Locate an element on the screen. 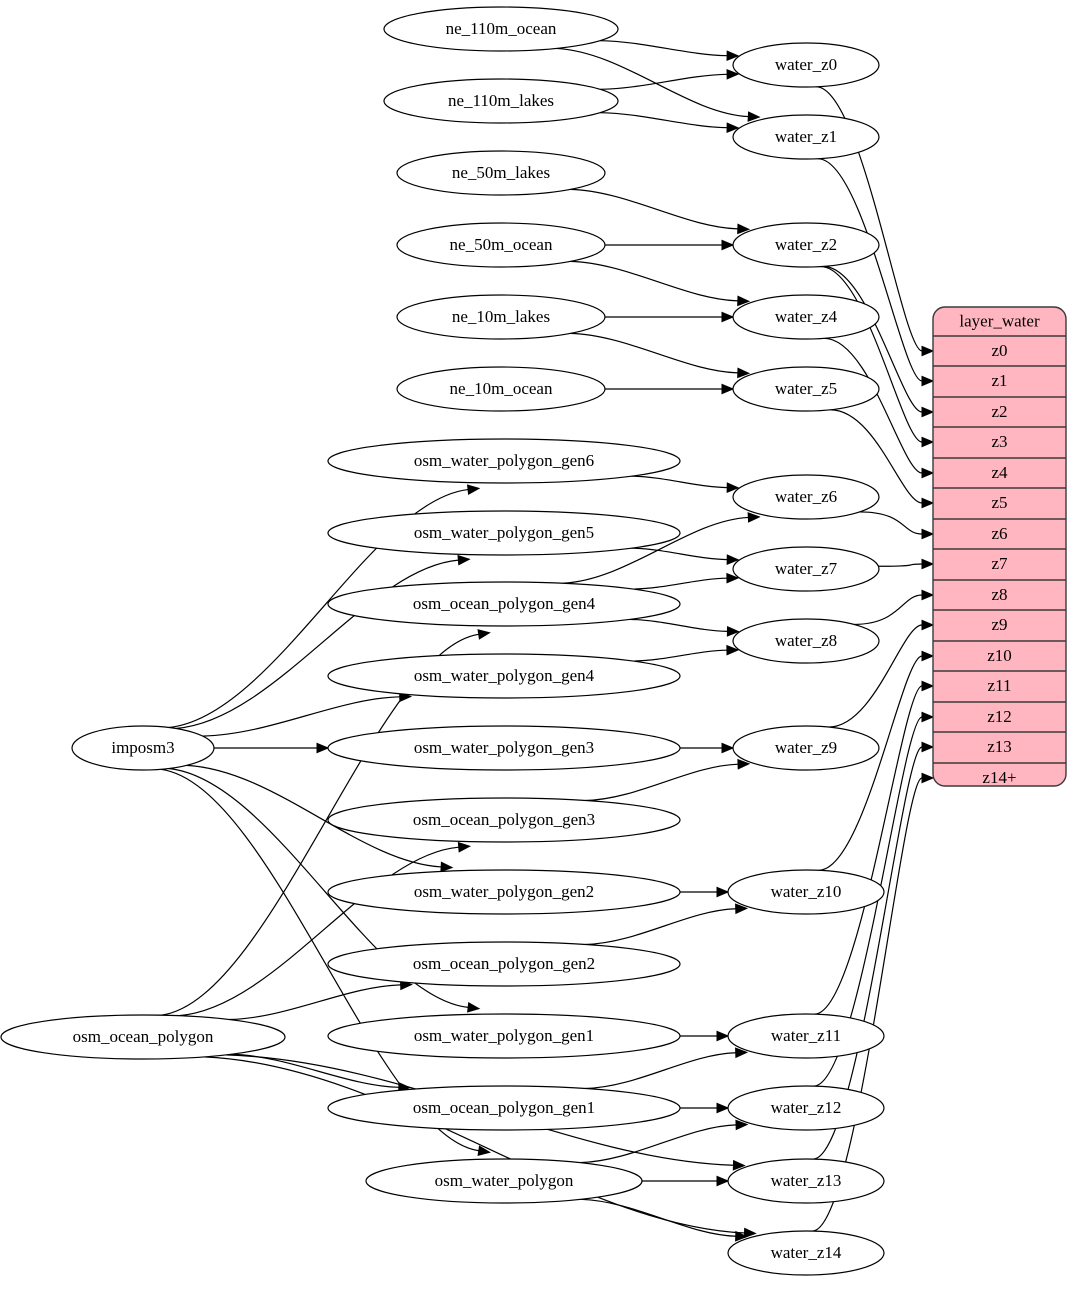 The image size is (1073, 1296). table-row: z13 is located at coordinates (999, 743).